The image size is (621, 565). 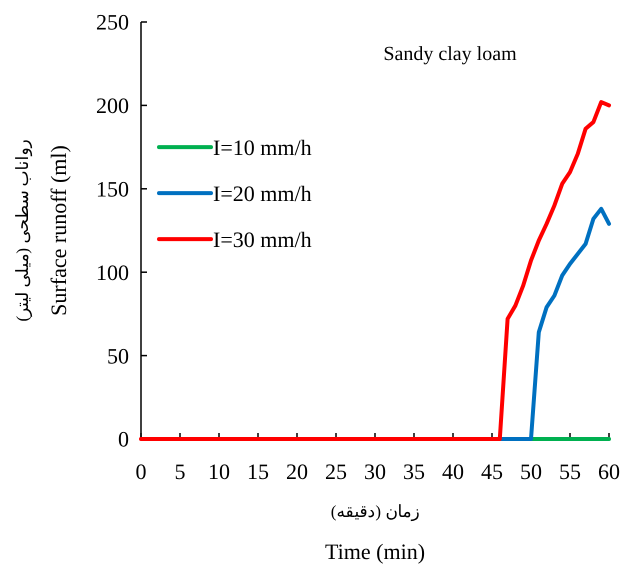 I want to click on legend-label: I=10 mm/h, so click(x=262, y=147).